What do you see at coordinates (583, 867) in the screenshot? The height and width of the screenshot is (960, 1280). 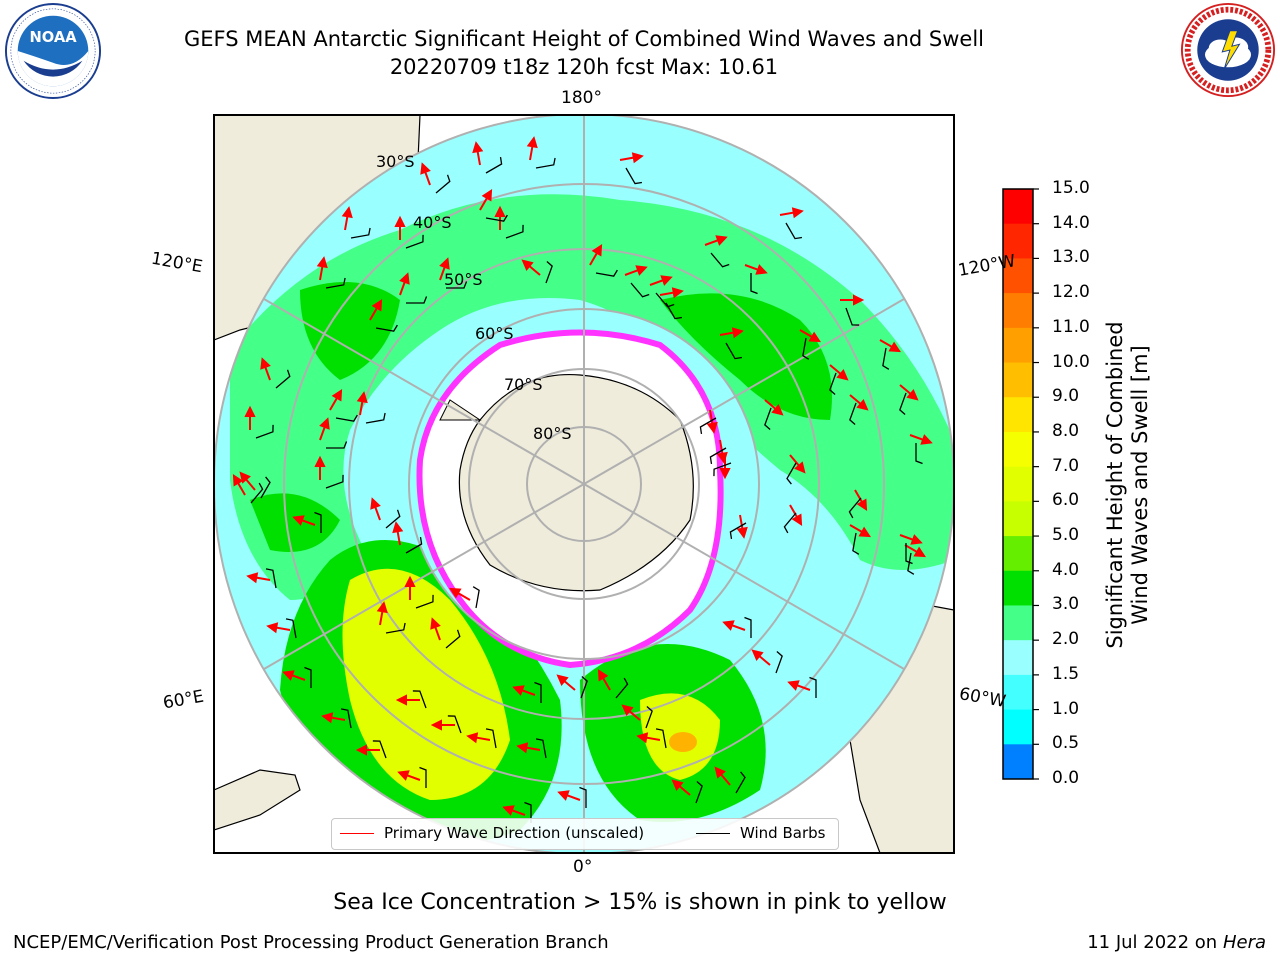 I see `lon-label-0: 0°` at bounding box center [583, 867].